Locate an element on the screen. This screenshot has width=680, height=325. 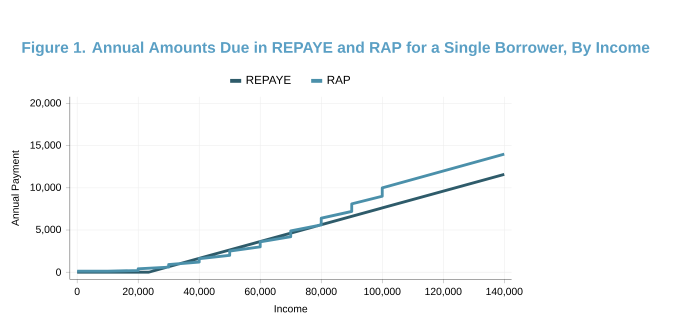
x-tick-label: 100,000 is located at coordinates (382, 292).